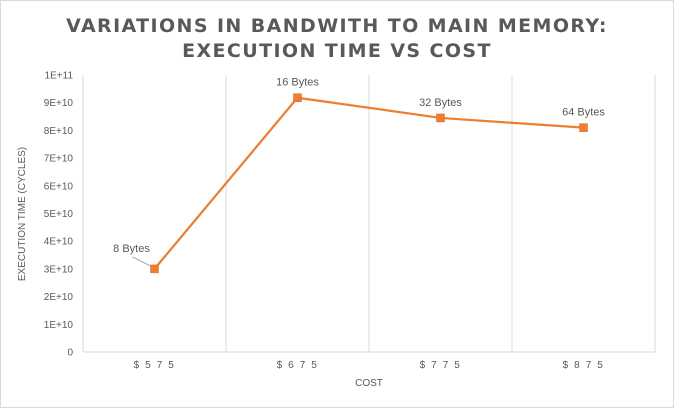 This screenshot has width=674, height=408. Describe the element at coordinates (59, 76) in the screenshot. I see `y-tick-label: 1E+11` at that location.